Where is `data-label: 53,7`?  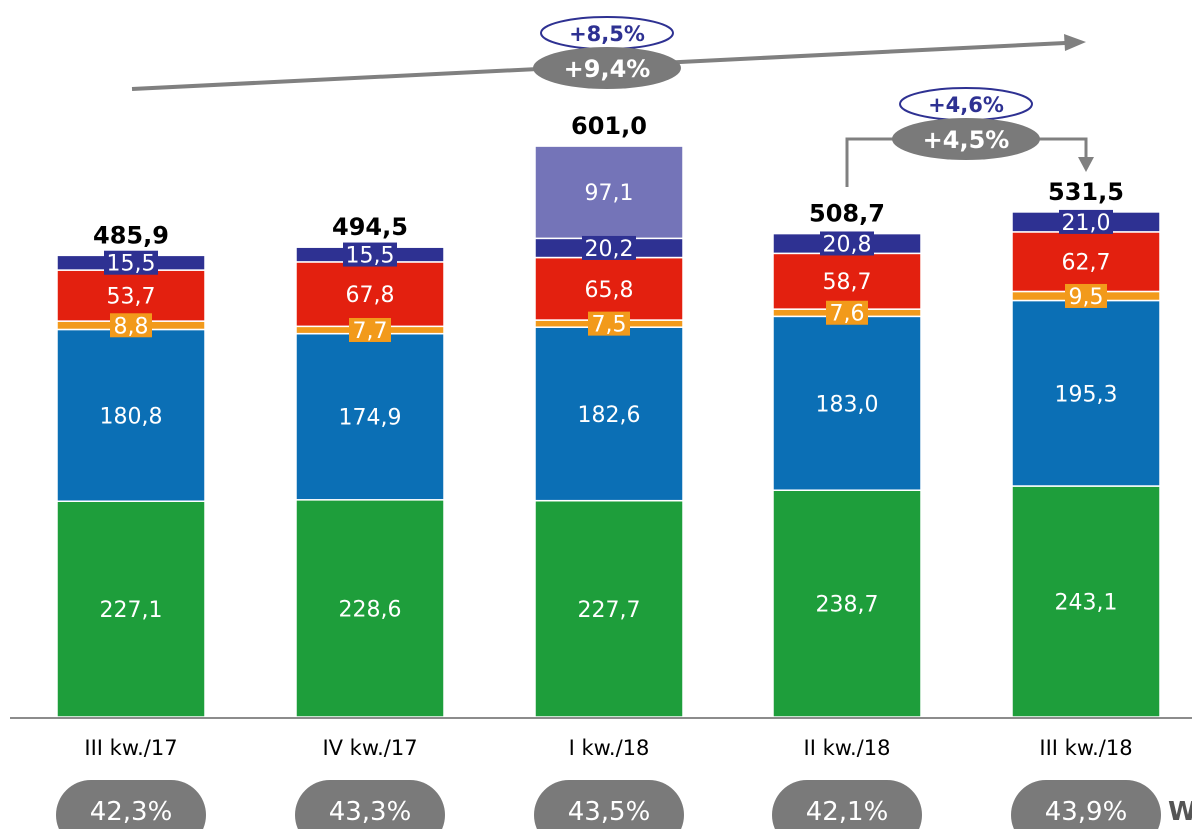 data-label: 53,7 is located at coordinates (131, 297).